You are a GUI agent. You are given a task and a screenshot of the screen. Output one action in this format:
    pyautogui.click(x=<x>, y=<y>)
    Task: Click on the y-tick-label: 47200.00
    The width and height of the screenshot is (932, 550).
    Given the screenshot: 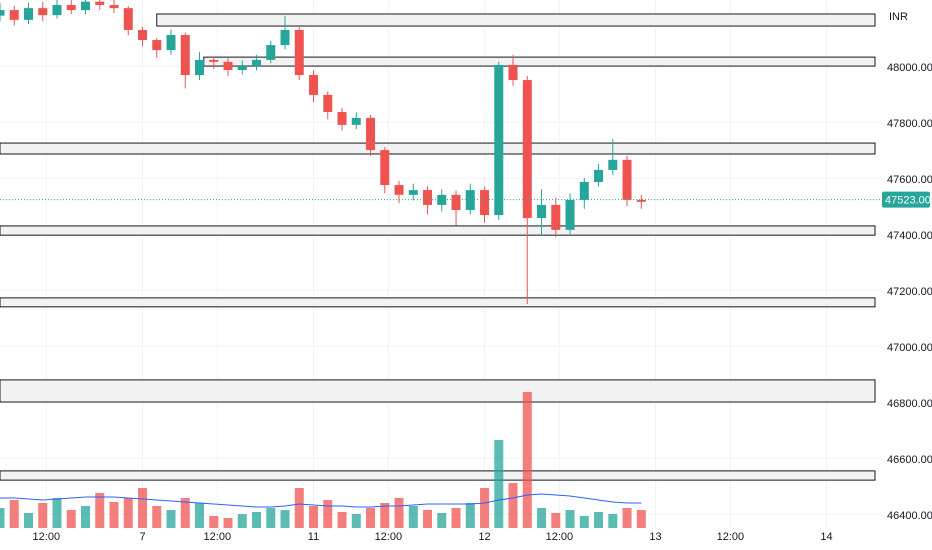 What is the action you would take?
    pyautogui.click(x=909, y=292)
    